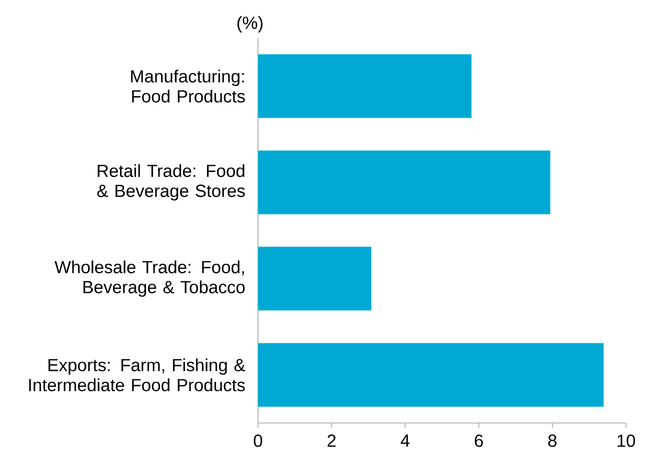  Describe the element at coordinates (627, 440) in the screenshot. I see `x-tick-label: 10` at that location.